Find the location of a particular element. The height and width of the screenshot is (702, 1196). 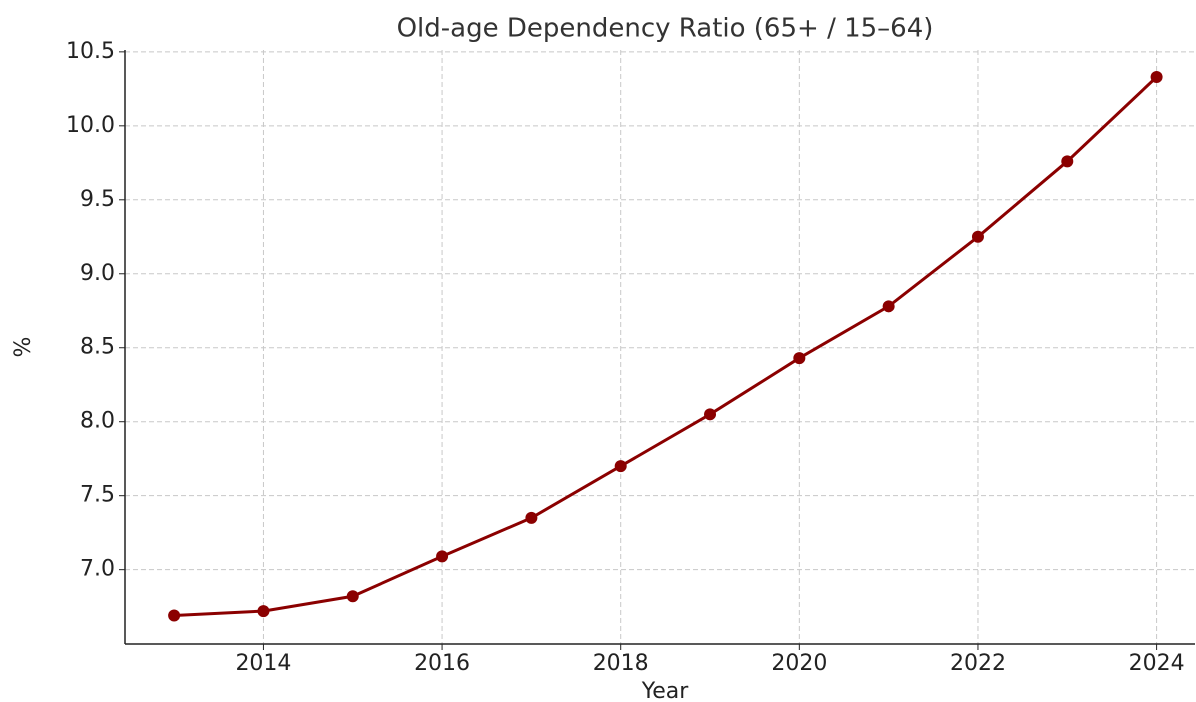

chart-title: Old-age Dependency Ratio (65+ / 15–64) is located at coordinates (665, 29).